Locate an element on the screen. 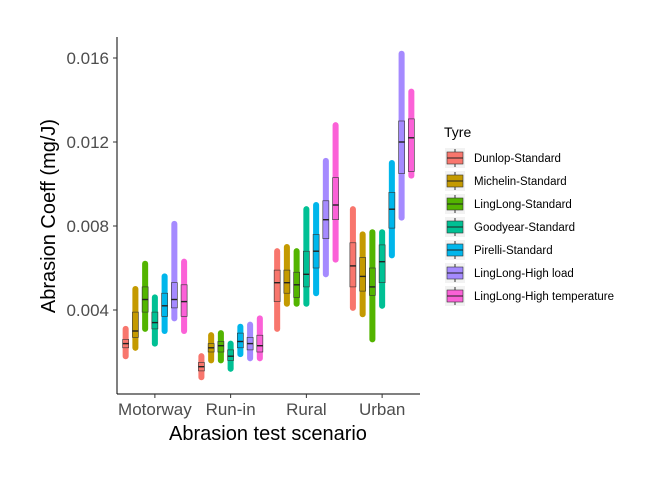  x-tick-label: Motorway is located at coordinates (155, 409).